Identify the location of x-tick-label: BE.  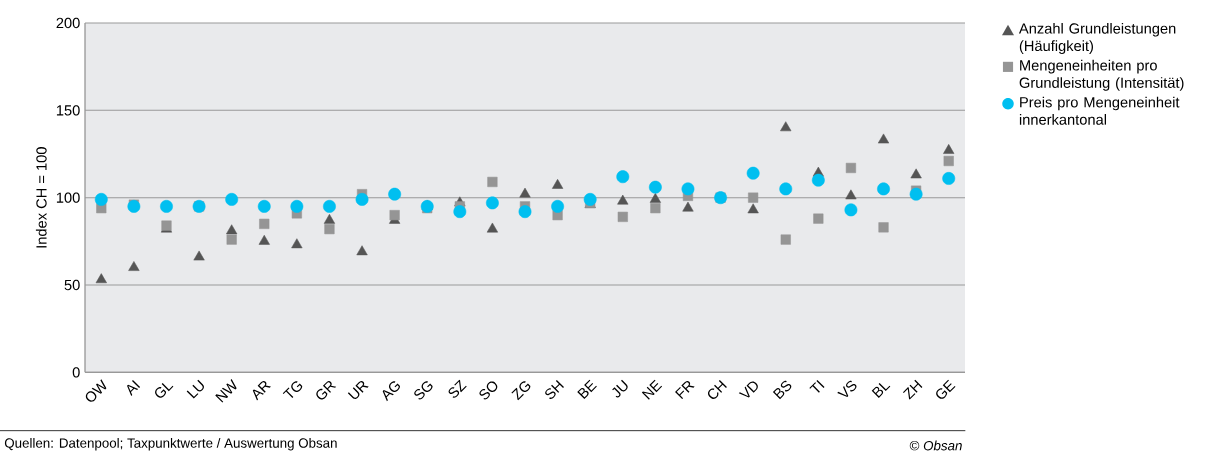
(587, 389).